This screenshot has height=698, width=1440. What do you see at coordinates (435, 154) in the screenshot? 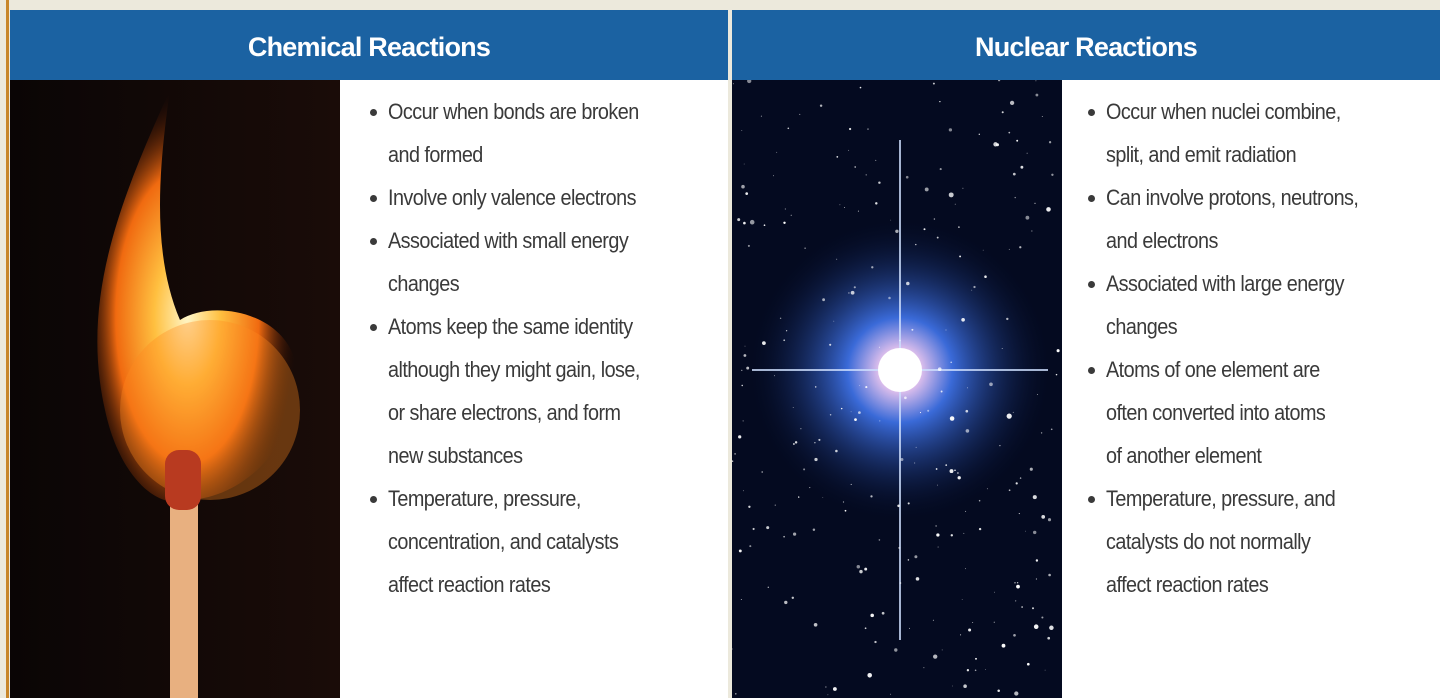
I see `bullet-text: and formed` at bounding box center [435, 154].